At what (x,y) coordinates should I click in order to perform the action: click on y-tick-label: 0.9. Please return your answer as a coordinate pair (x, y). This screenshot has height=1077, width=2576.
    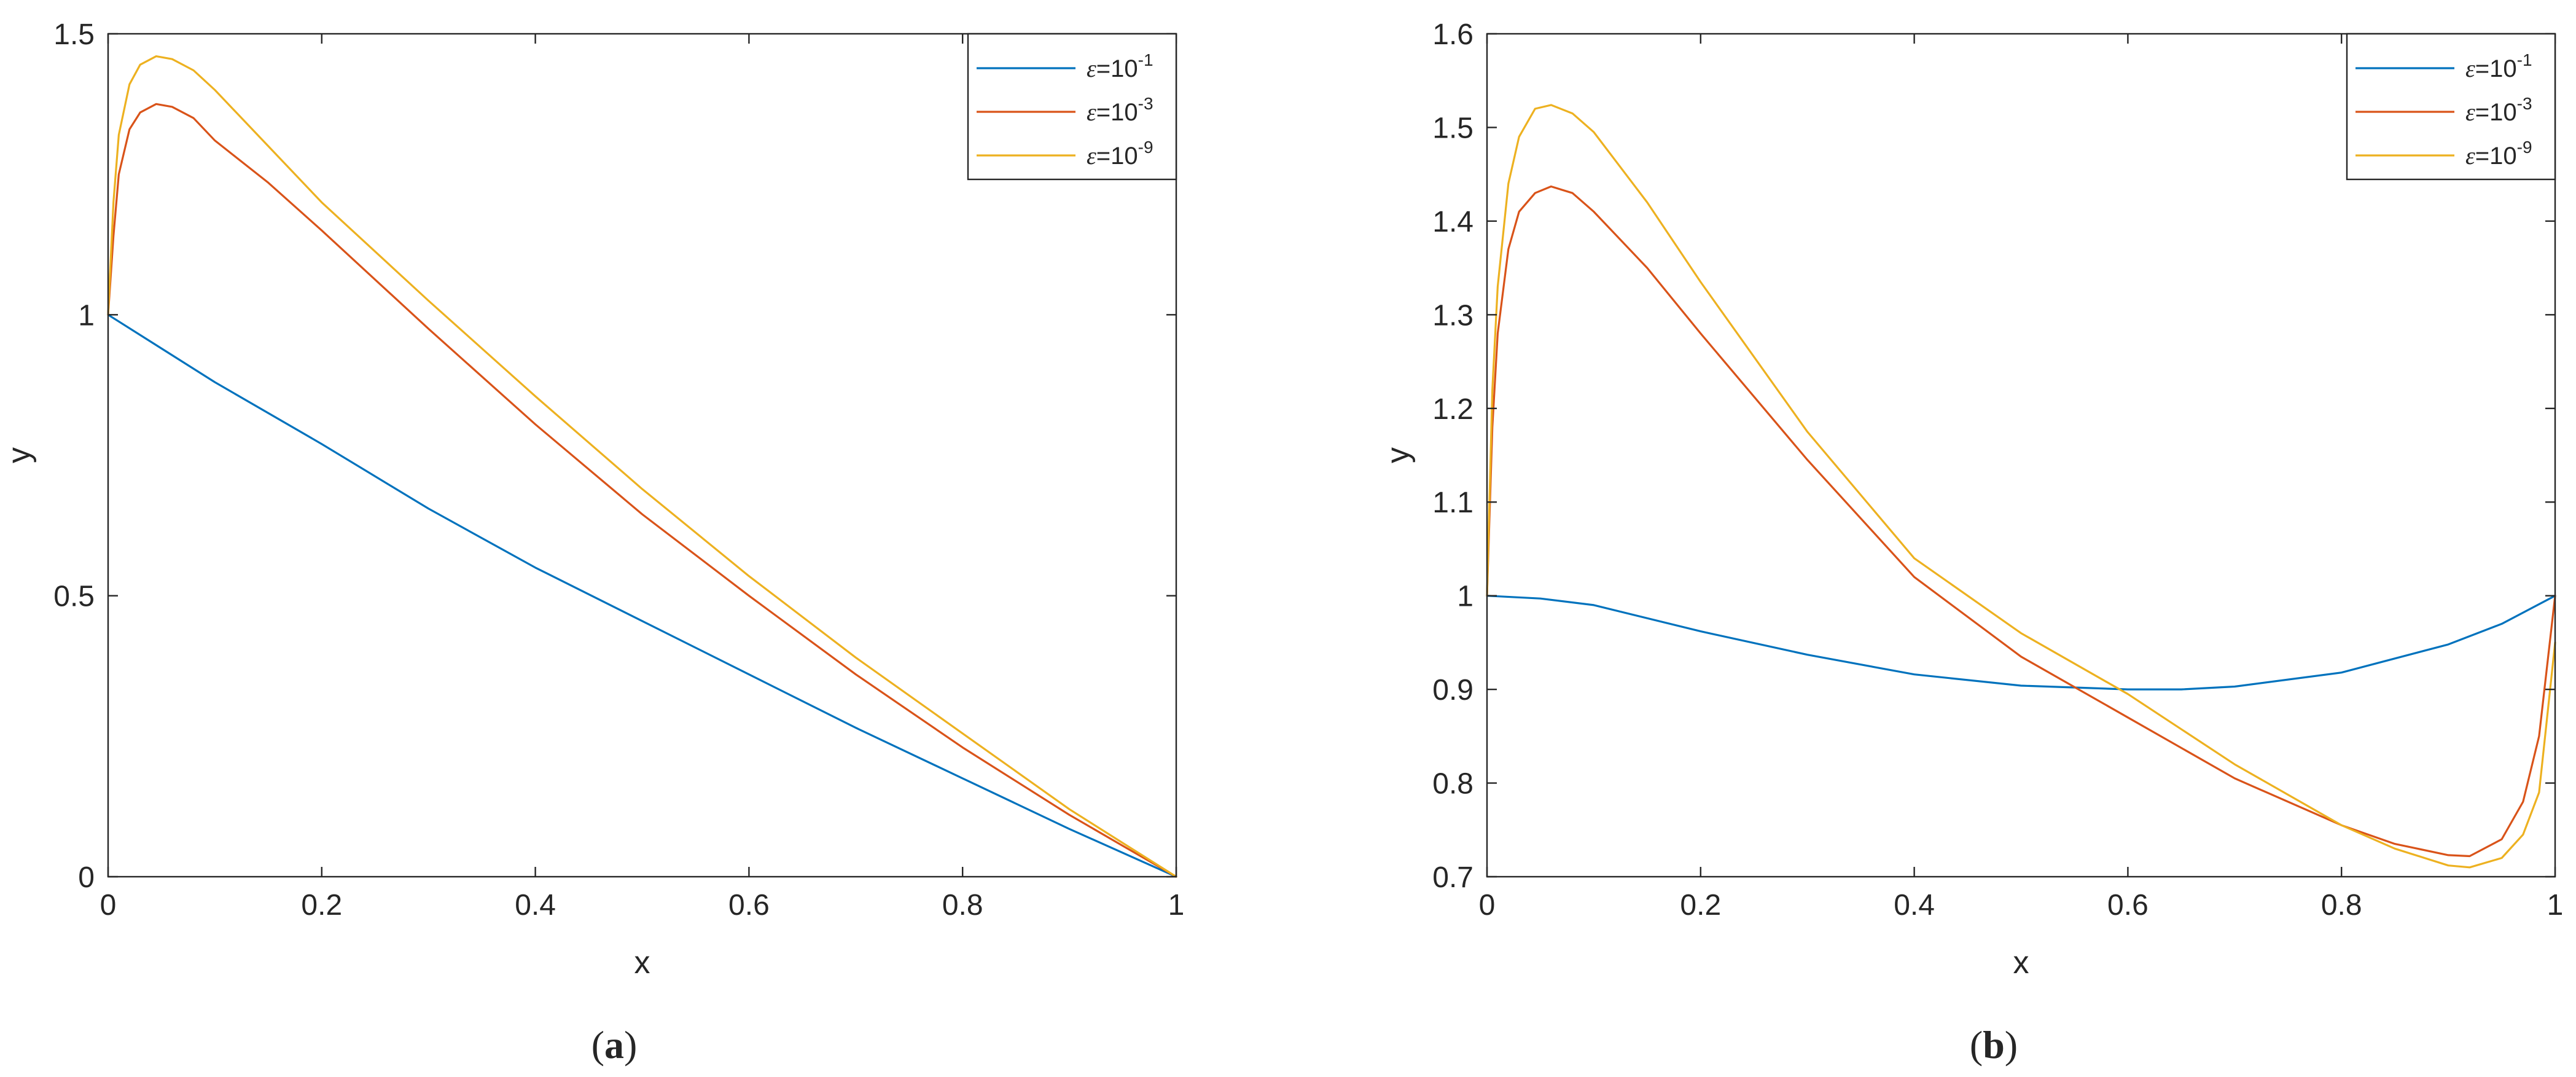
    Looking at the image, I should click on (1452, 690).